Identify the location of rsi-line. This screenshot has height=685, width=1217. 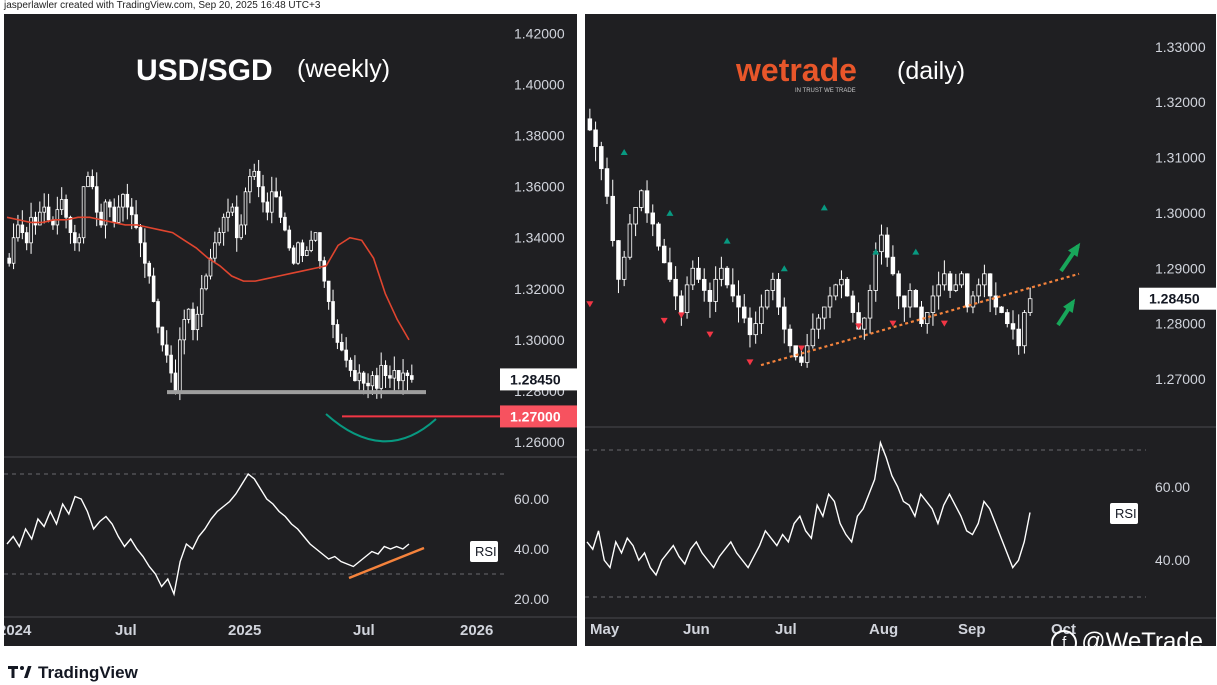
(208, 534).